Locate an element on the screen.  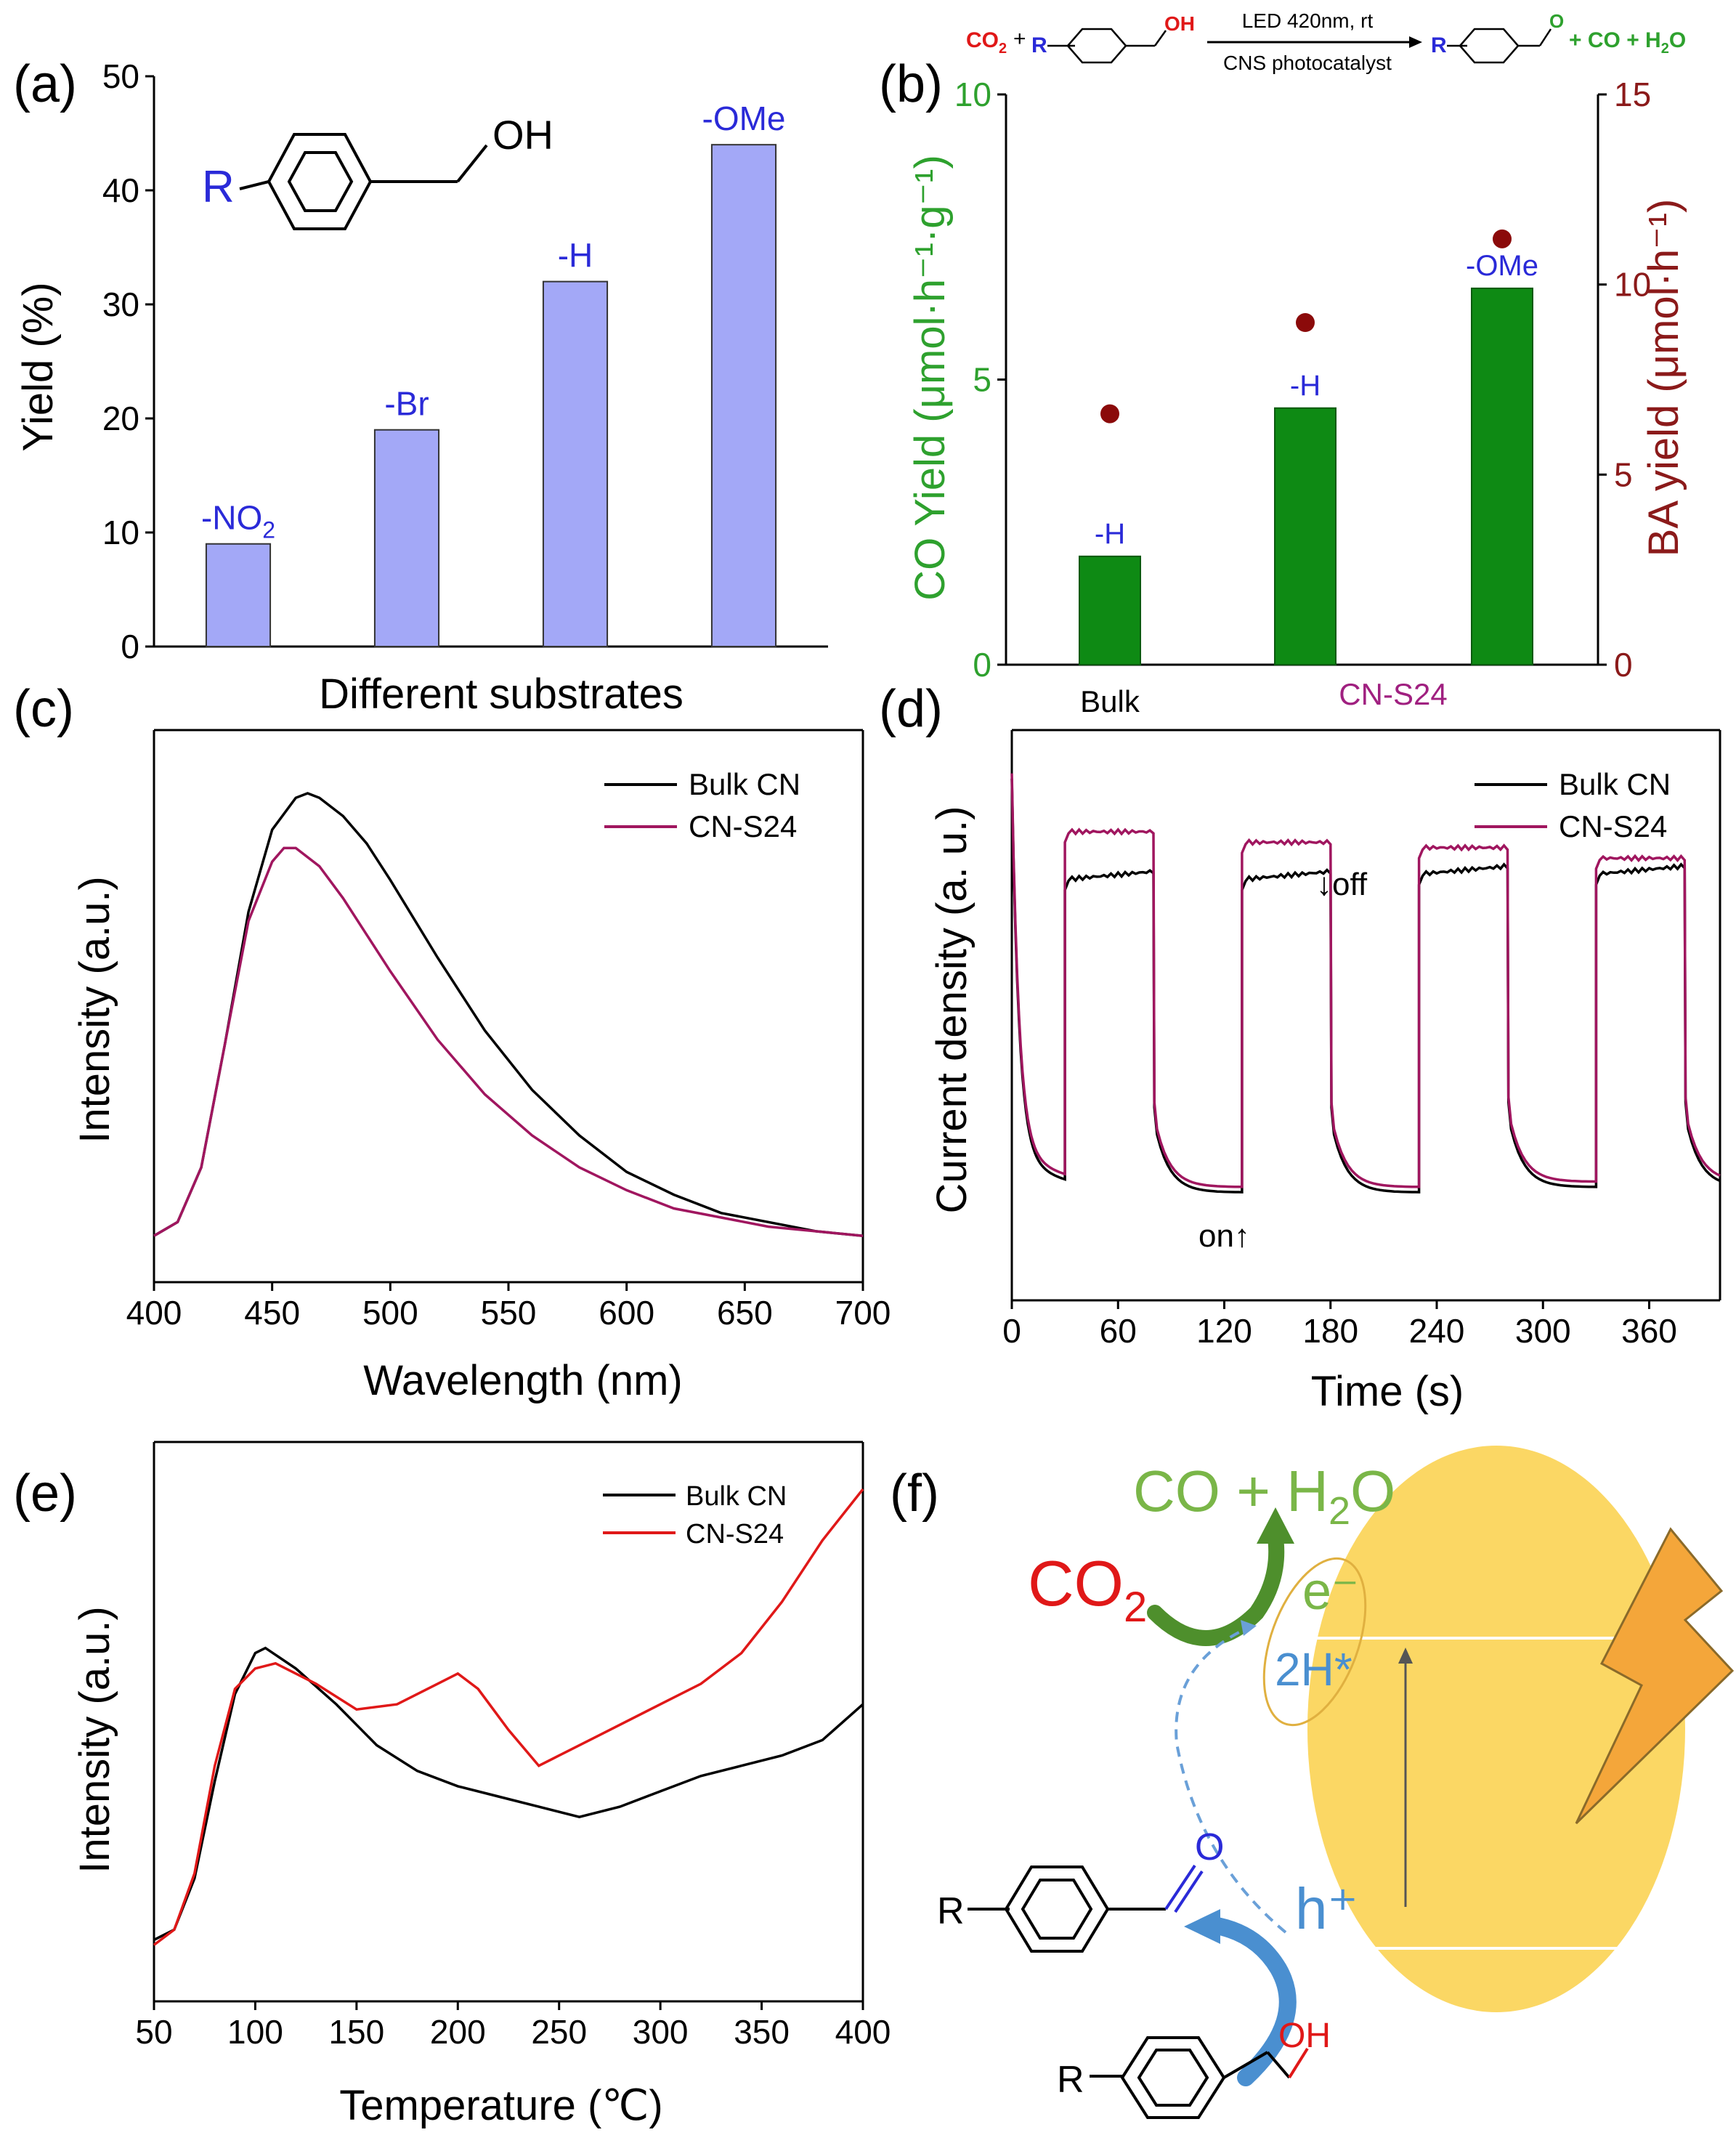
d-xtick-label: 360 is located at coordinates (1649, 1331).